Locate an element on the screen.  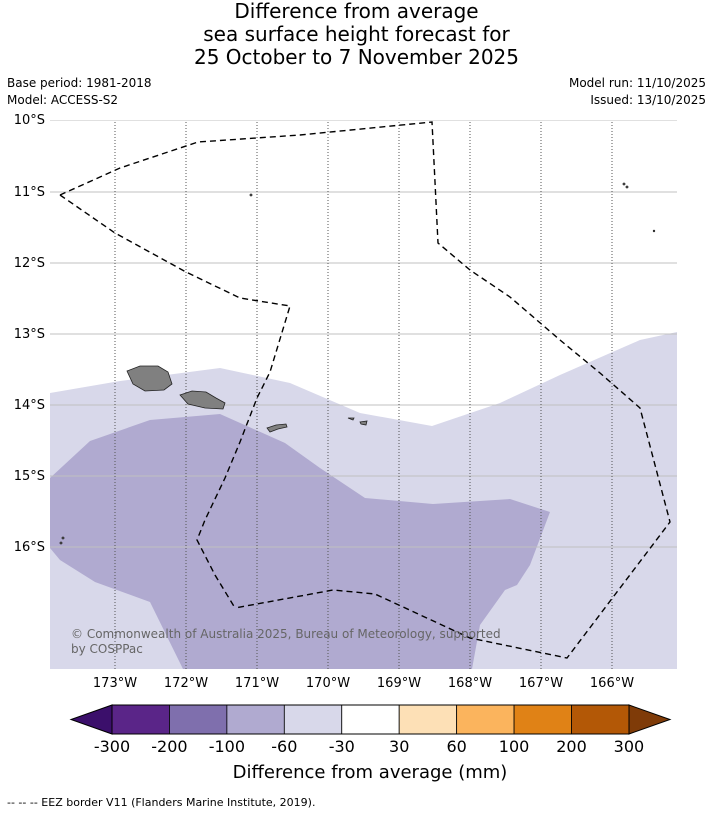
lat-labels: 10°S 11°S 12°S 13°S 14°S 15°S 16°S is located at coordinates (29, 334).